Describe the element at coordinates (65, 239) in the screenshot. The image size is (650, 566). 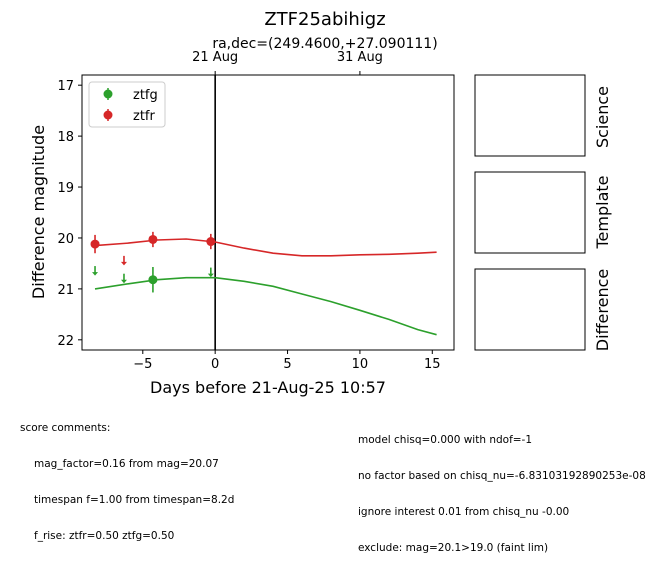
I see `y-tick-label: 20` at that location.